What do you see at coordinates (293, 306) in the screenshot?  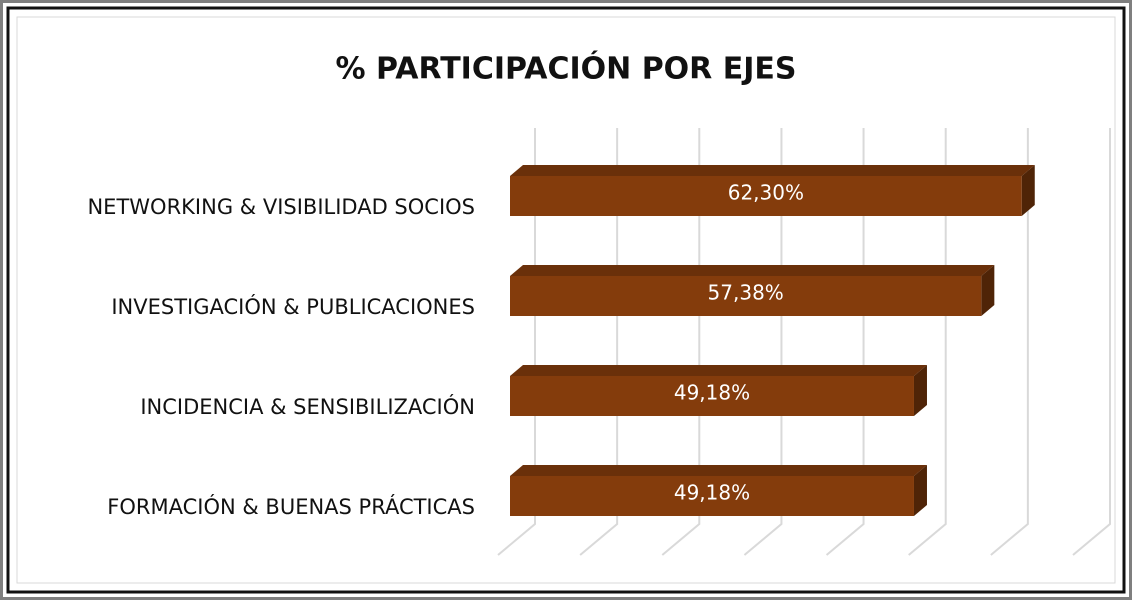 I see `category-label: INVESTIGACIÓN & PUBLICACIONES` at bounding box center [293, 306].